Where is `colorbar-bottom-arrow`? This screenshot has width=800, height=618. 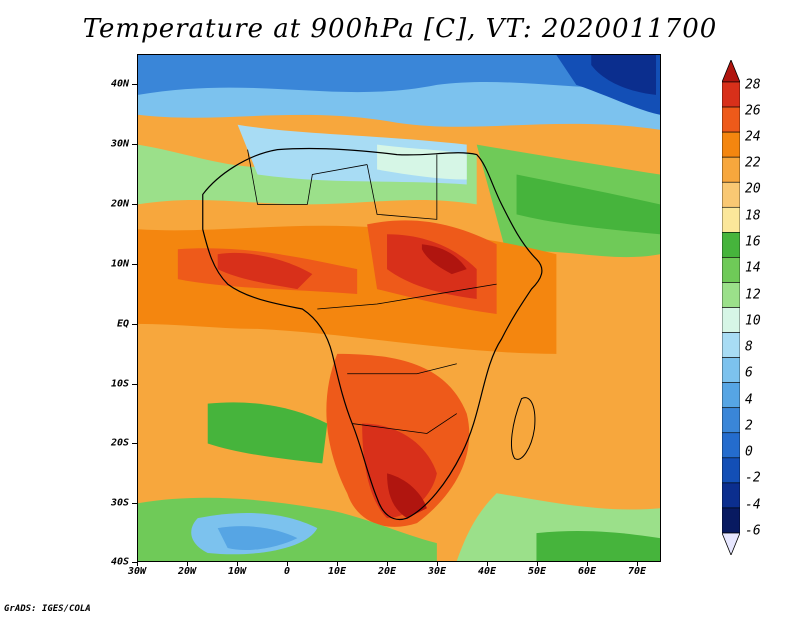 colorbar-bottom-arrow is located at coordinates (731, 543).